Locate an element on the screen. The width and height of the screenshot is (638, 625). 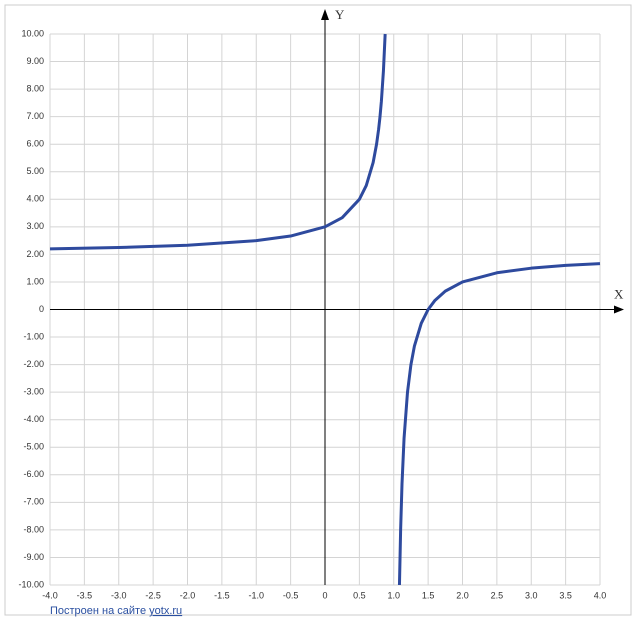
y-tick-label: 8.00 is located at coordinates (35, 88).